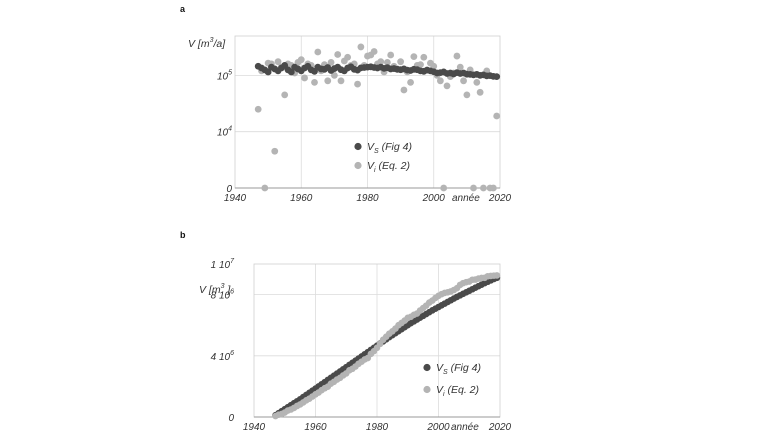 Image resolution: width=760 pixels, height=440 pixels. What do you see at coordinates (367, 112) in the screenshot?
I see `gridlines` at bounding box center [367, 112].